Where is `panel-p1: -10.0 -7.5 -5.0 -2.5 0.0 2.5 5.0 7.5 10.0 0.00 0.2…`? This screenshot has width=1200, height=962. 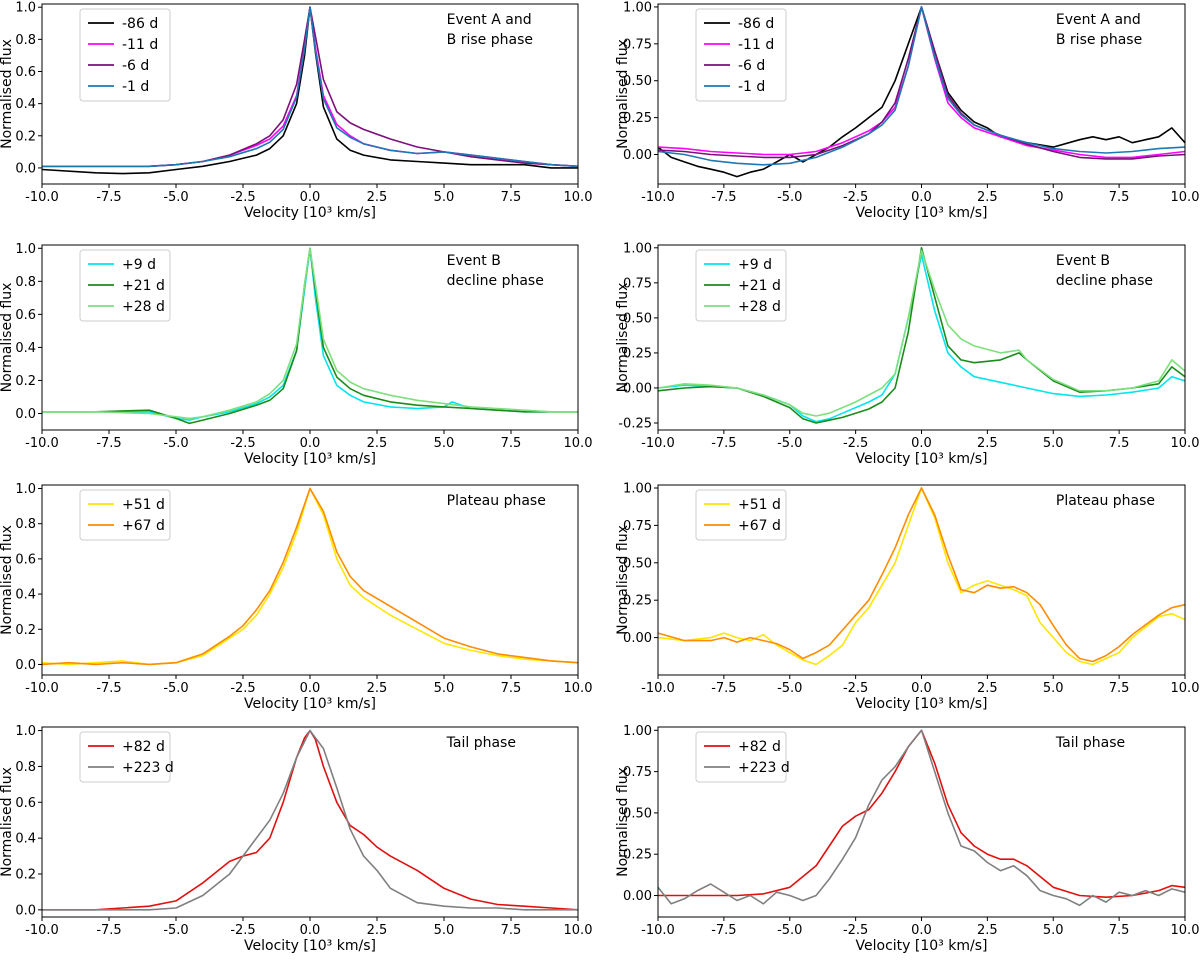 panel-p1: -10.0 -7.5 -5.0 -2.5 0.0 2.5 5.0 7.5 10.0 0.00 0.2… is located at coordinates (907, 110).